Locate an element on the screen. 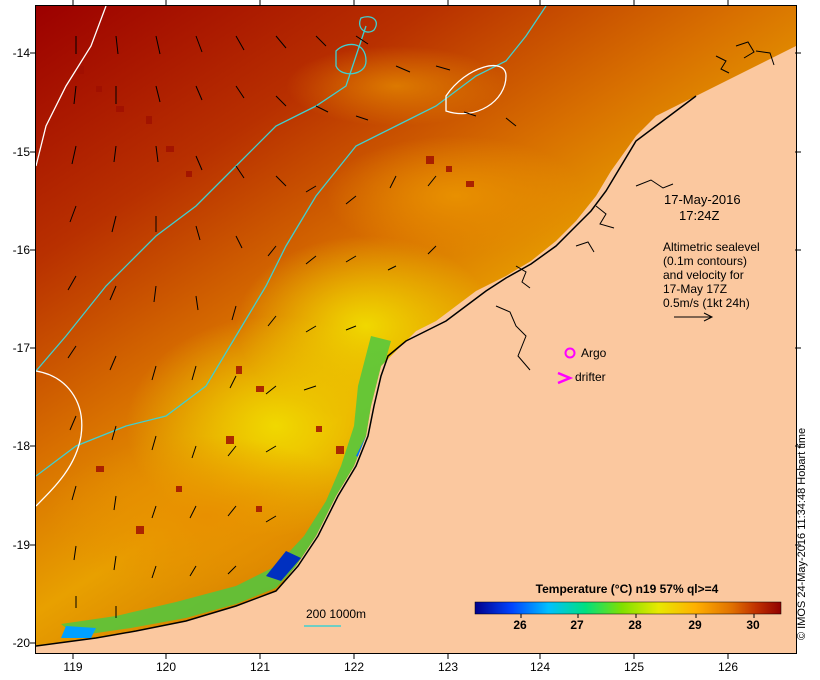  lon-label: 120 is located at coordinates (166, 667).